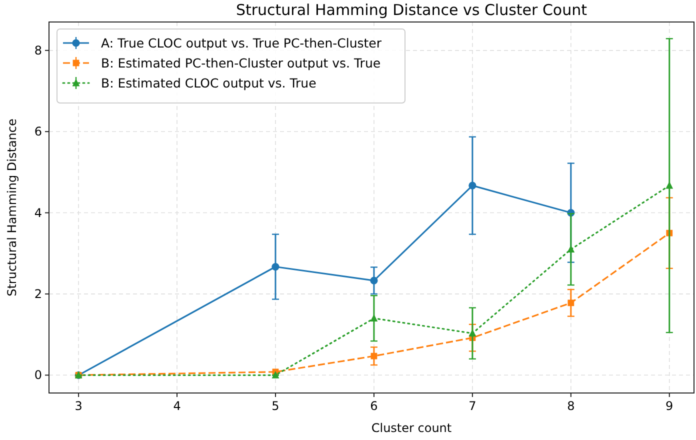  I want to click on y-tick-label: 0, so click(38, 375).